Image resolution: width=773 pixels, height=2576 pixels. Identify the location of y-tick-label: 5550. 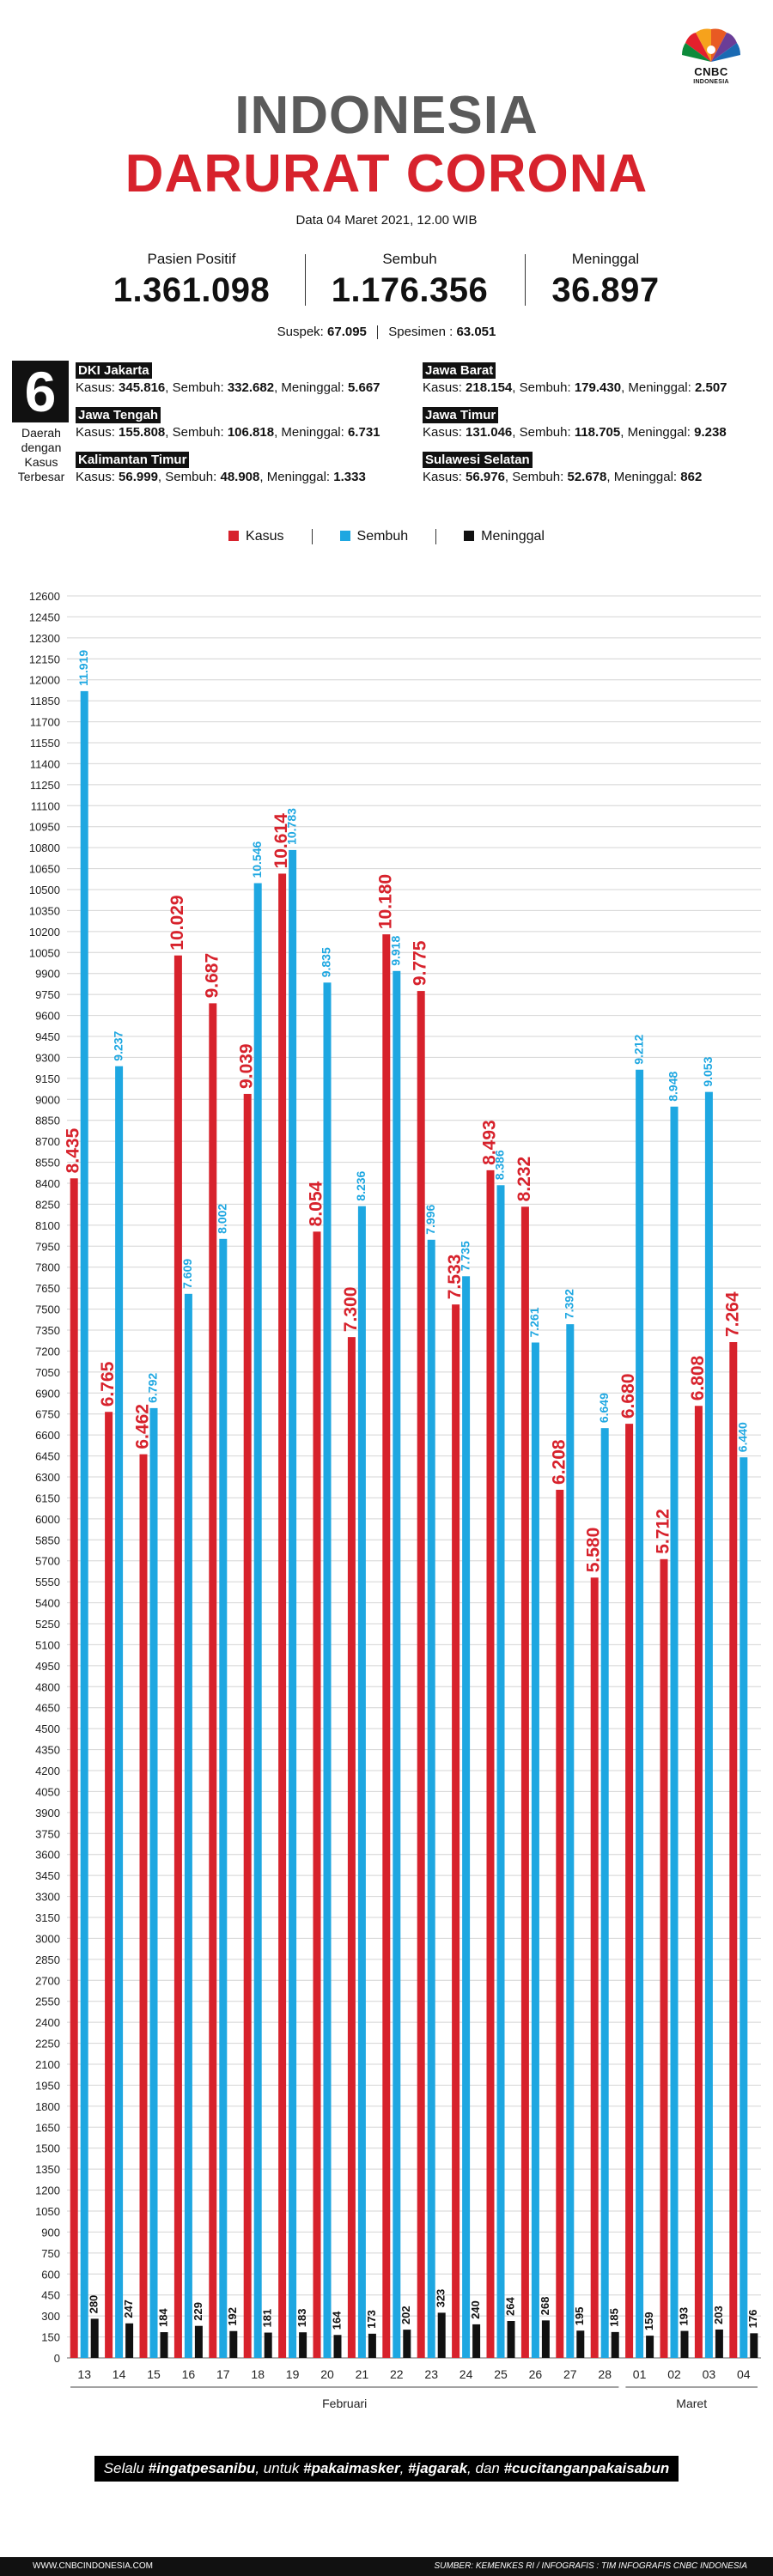
(47, 1583).